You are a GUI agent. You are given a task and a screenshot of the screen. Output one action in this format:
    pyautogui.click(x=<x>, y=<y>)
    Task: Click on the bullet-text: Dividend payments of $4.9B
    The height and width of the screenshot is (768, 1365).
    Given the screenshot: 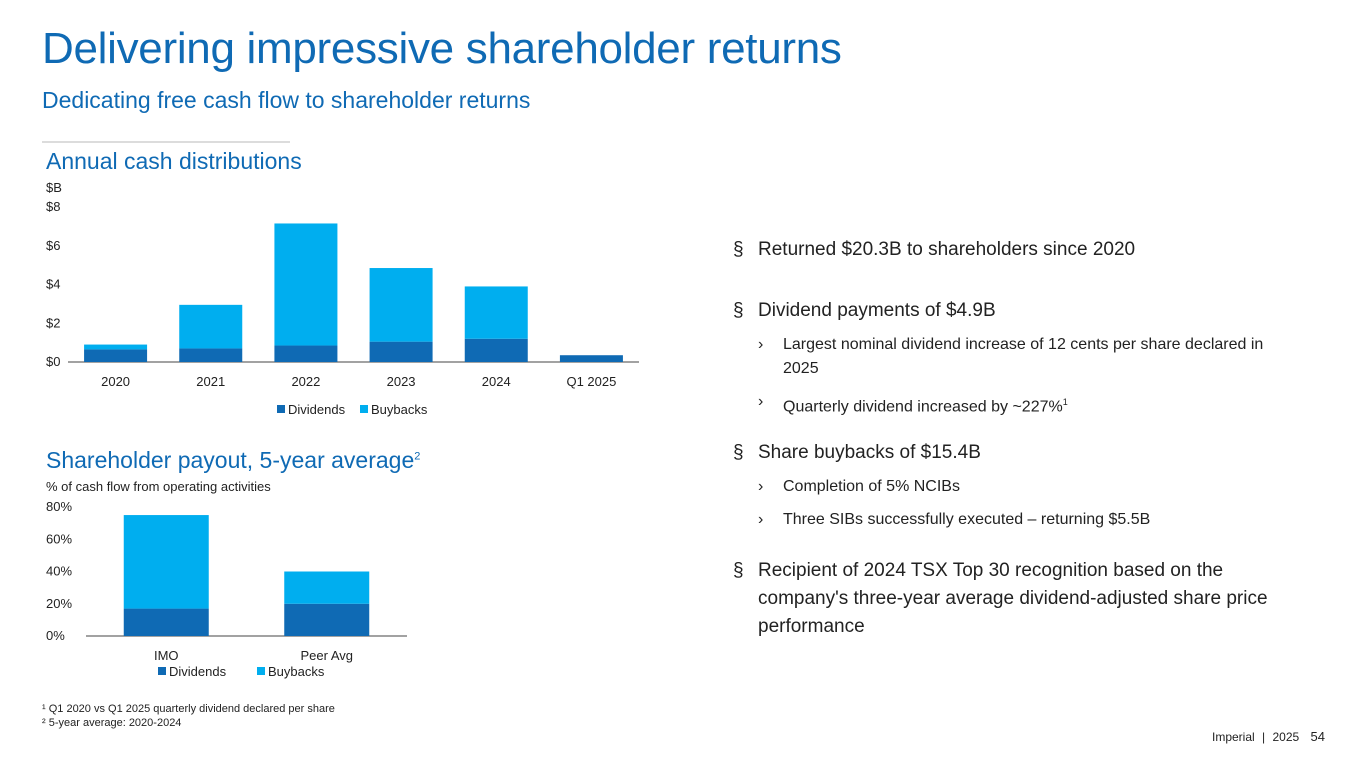 What is the action you would take?
    pyautogui.click(x=877, y=310)
    